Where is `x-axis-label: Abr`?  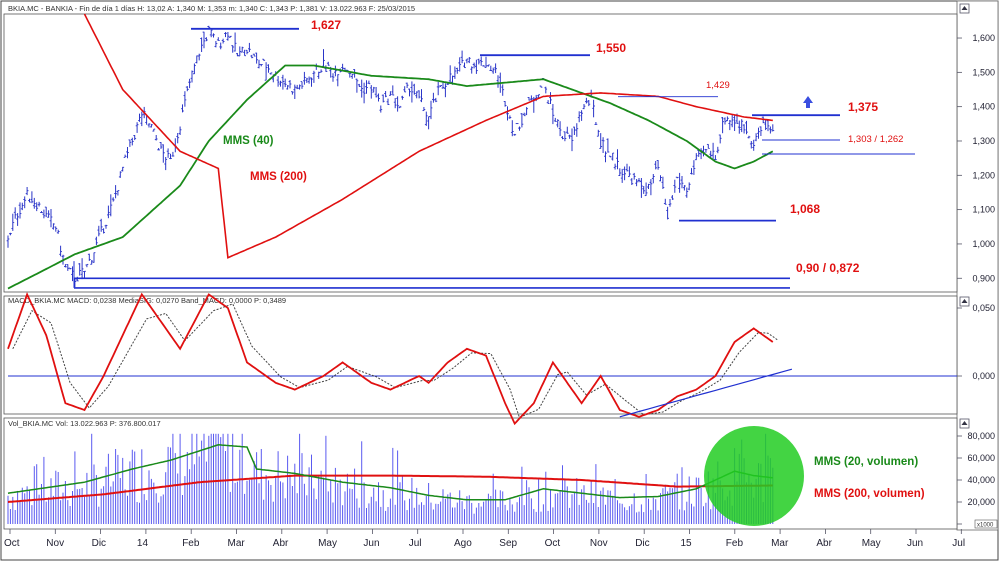
x-axis-label: Abr is located at coordinates (824, 543).